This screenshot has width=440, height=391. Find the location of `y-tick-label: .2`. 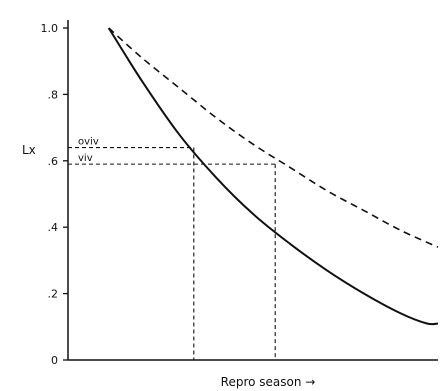

y-tick-label: .2 is located at coordinates (53, 294).